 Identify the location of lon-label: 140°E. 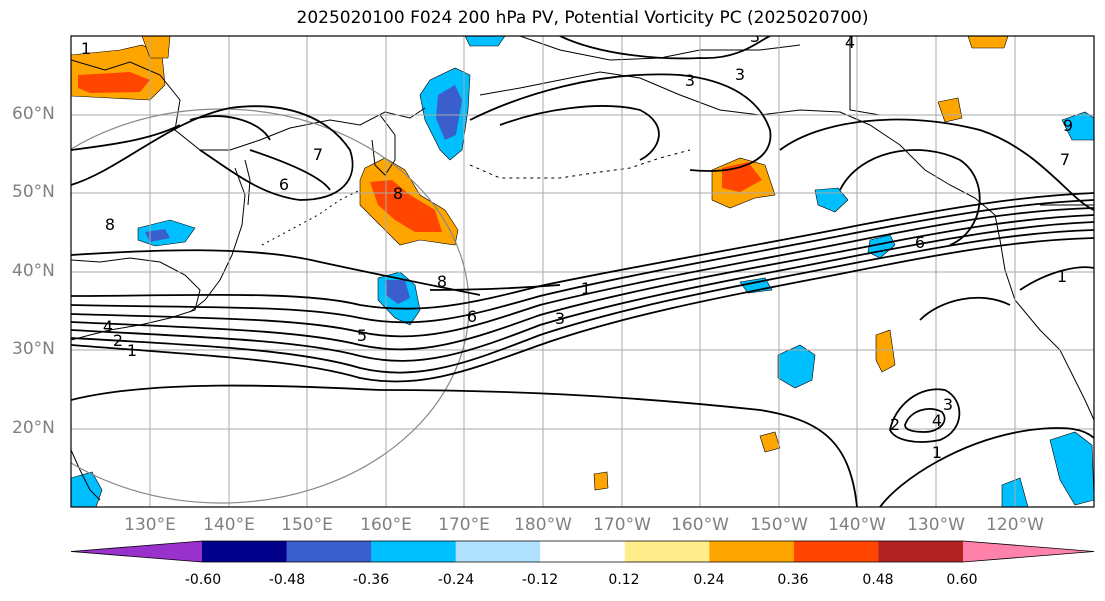
(229, 525).